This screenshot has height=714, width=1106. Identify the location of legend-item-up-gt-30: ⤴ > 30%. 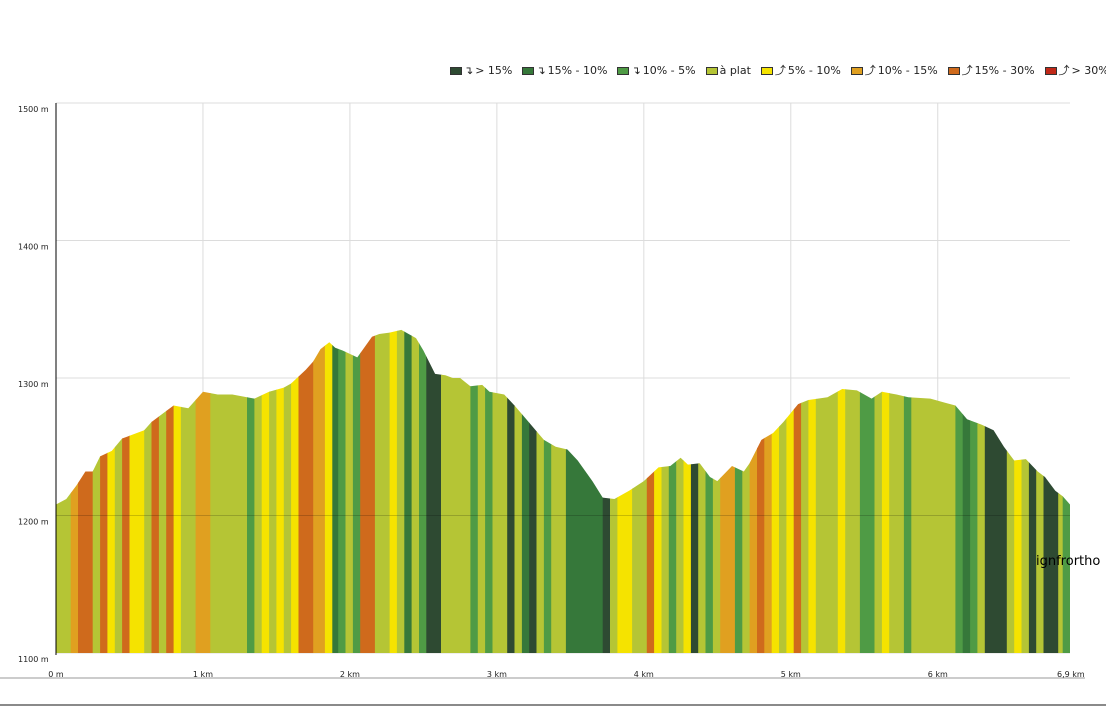
(1075, 70).